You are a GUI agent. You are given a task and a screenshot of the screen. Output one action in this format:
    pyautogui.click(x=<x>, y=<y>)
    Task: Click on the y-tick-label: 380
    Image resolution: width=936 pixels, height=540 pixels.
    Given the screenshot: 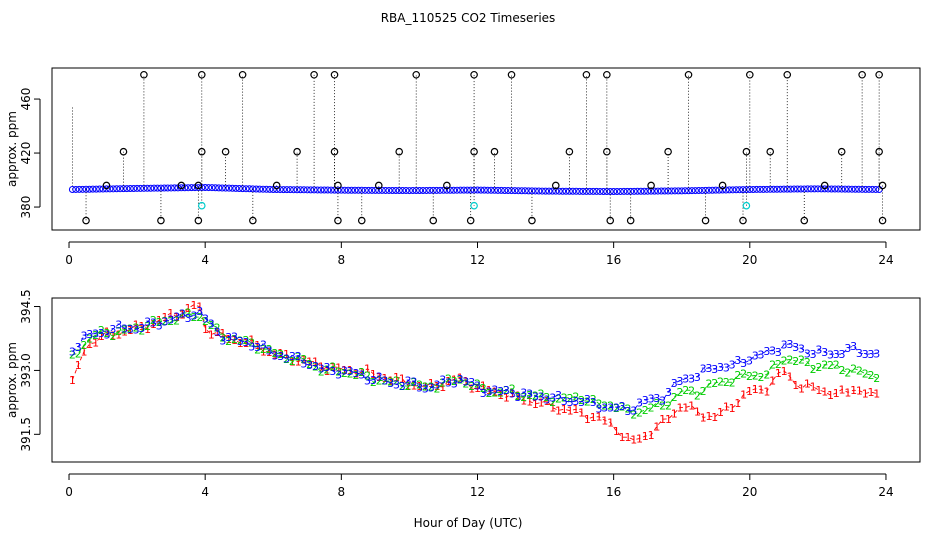 What is the action you would take?
    pyautogui.click(x=26, y=207)
    